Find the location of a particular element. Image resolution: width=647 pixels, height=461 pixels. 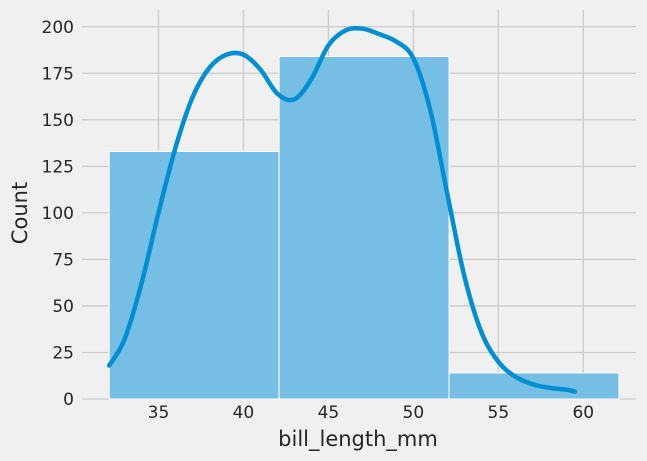

y-tick-label: 175 is located at coordinates (58, 74).